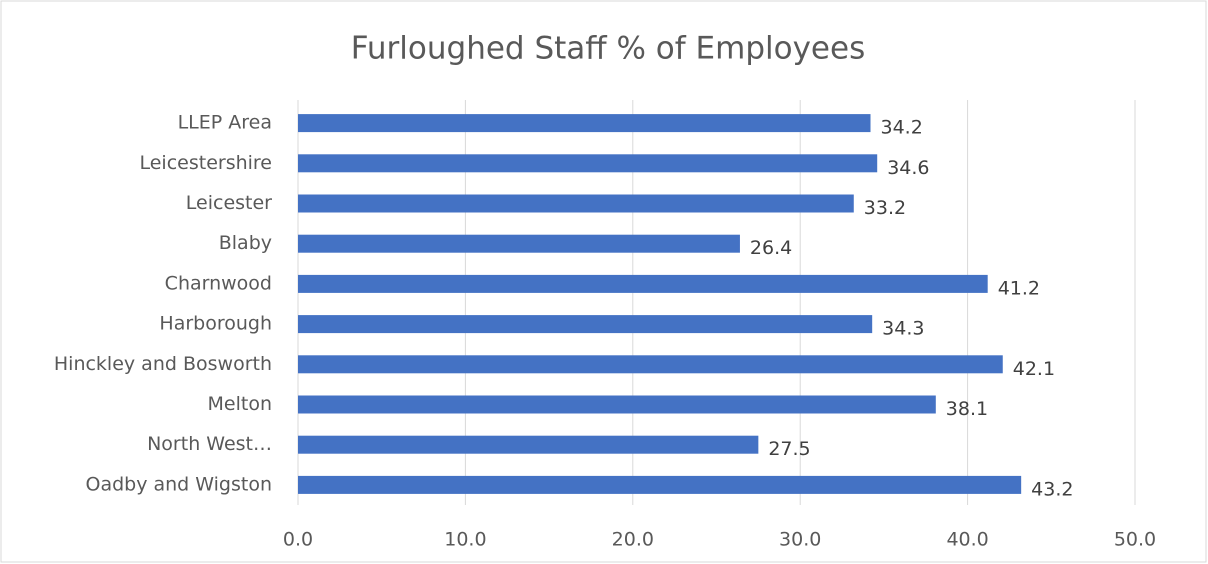 This screenshot has width=1208, height=564. What do you see at coordinates (885, 208) in the screenshot?
I see `data-label: 33.2` at bounding box center [885, 208].